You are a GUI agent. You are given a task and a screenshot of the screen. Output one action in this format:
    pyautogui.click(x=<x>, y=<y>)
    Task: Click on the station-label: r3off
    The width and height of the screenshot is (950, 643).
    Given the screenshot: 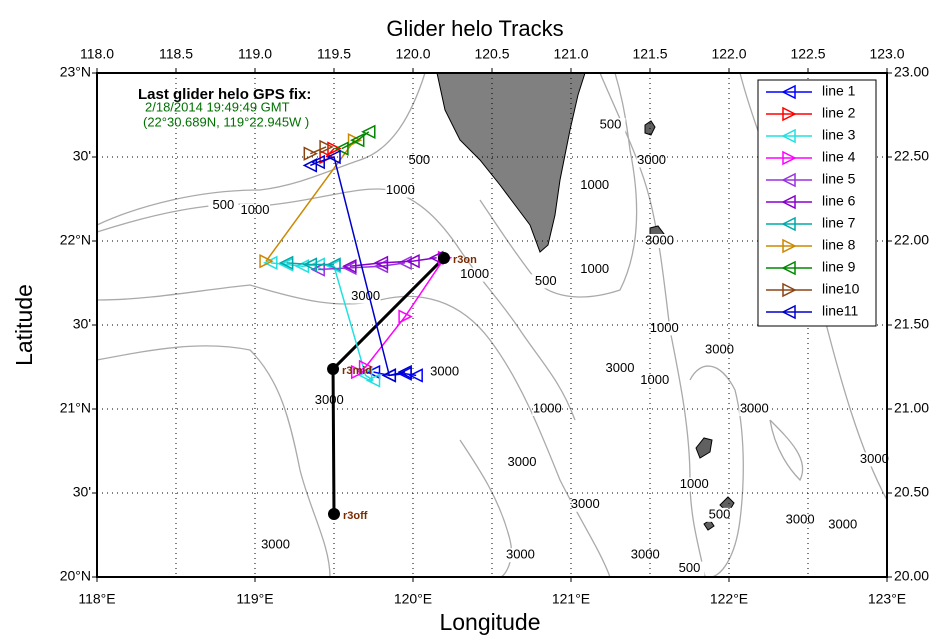 What is the action you would take?
    pyautogui.click(x=355, y=516)
    